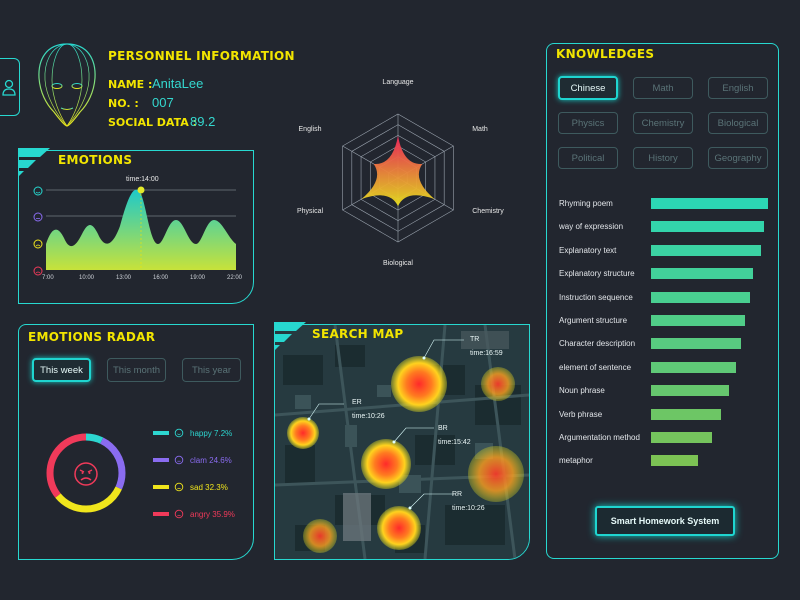  What do you see at coordinates (468, 508) in the screenshot?
I see `marker-rr-time: time:10:26` at bounding box center [468, 508].